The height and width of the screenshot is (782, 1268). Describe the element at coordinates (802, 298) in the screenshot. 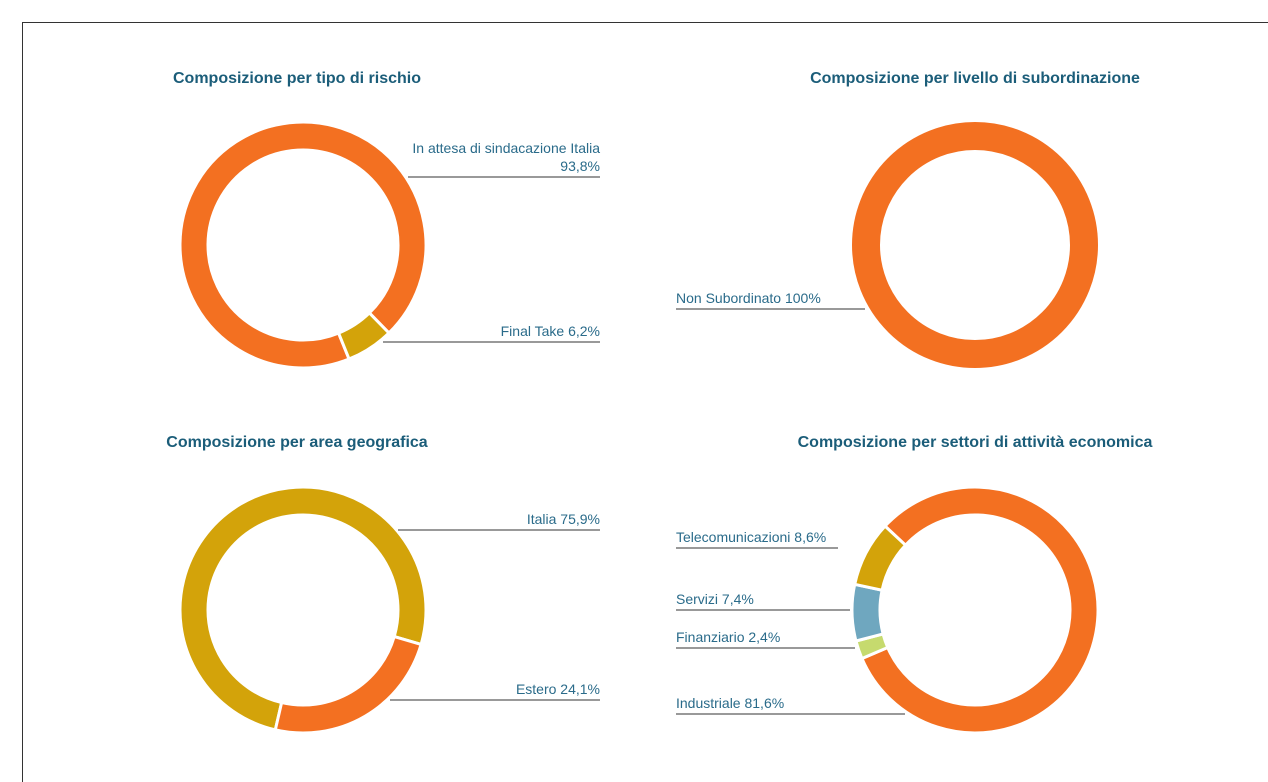

I see `value-label: 100%` at that location.